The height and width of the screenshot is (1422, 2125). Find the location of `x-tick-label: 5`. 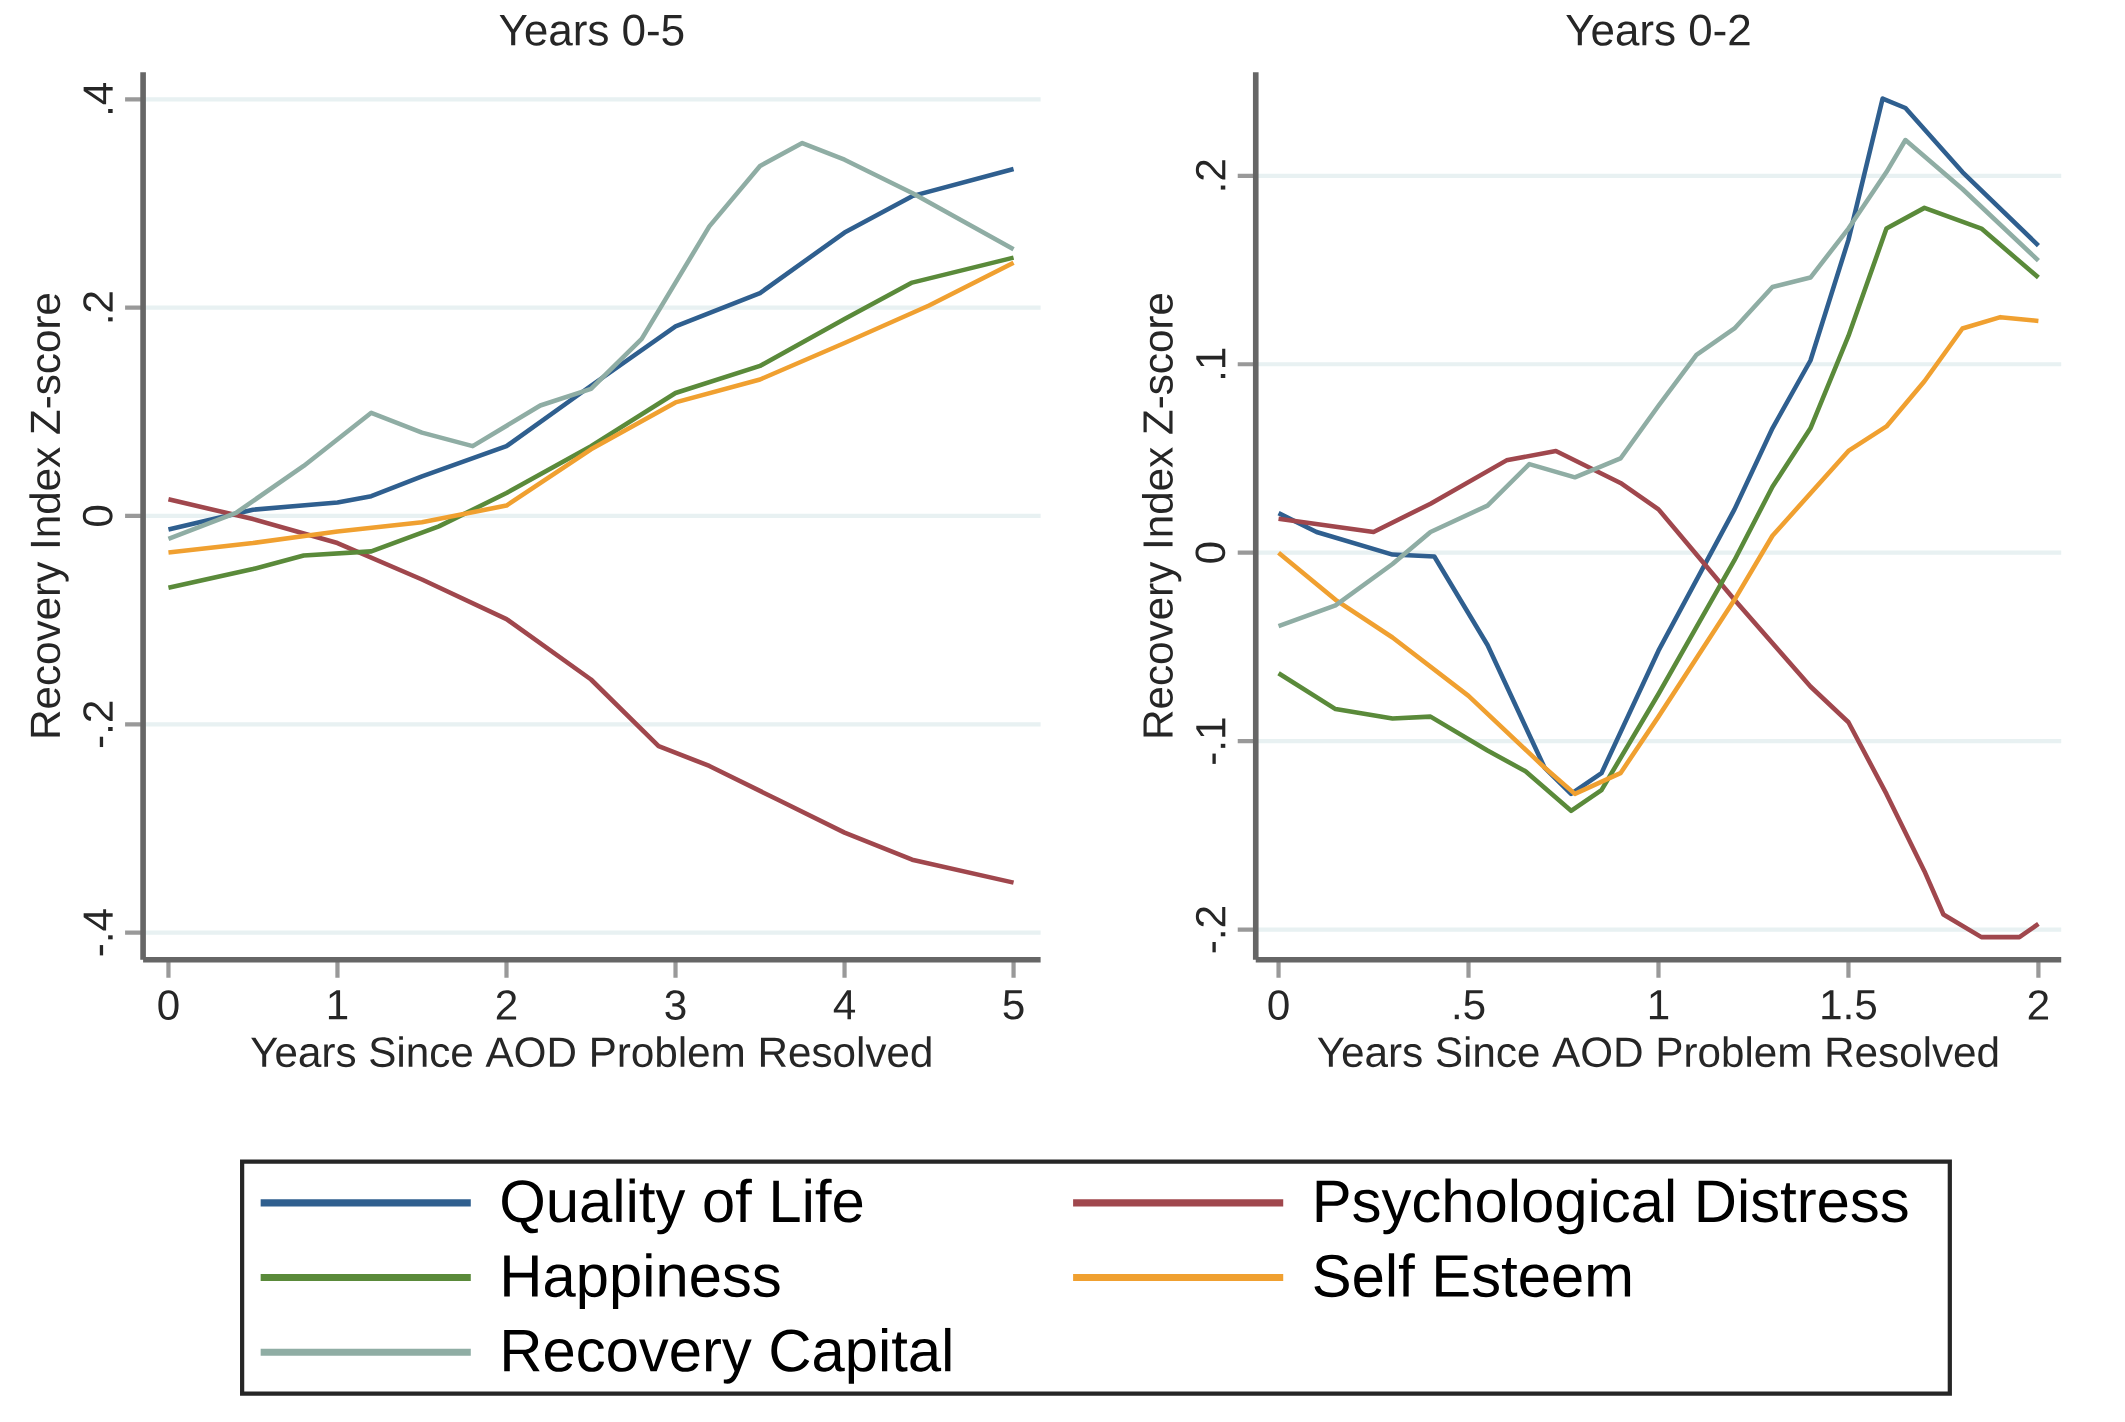

x-tick-label: 5 is located at coordinates (1013, 1005).